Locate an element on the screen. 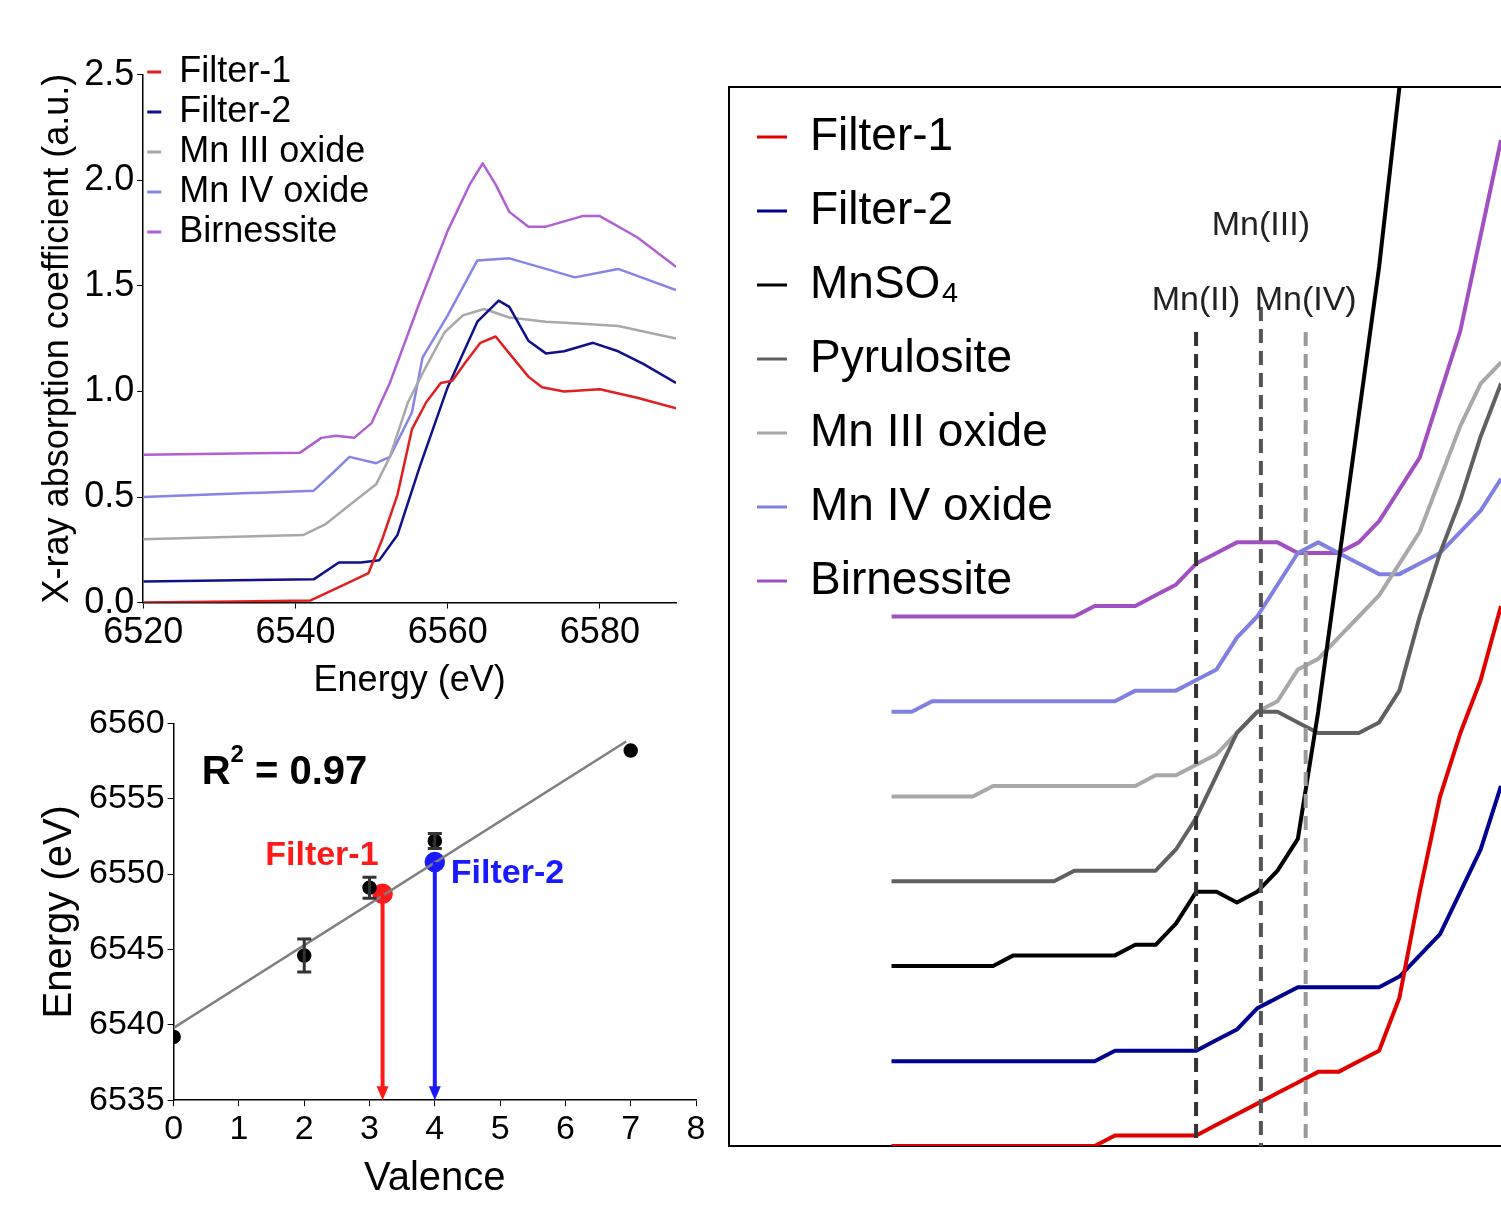  legend-label: MnSO₄ is located at coordinates (885, 281).